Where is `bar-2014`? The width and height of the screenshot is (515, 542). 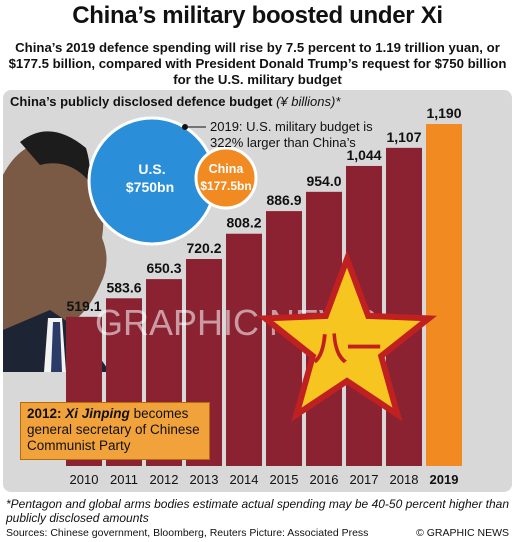
bar-2014 is located at coordinates (244, 349).